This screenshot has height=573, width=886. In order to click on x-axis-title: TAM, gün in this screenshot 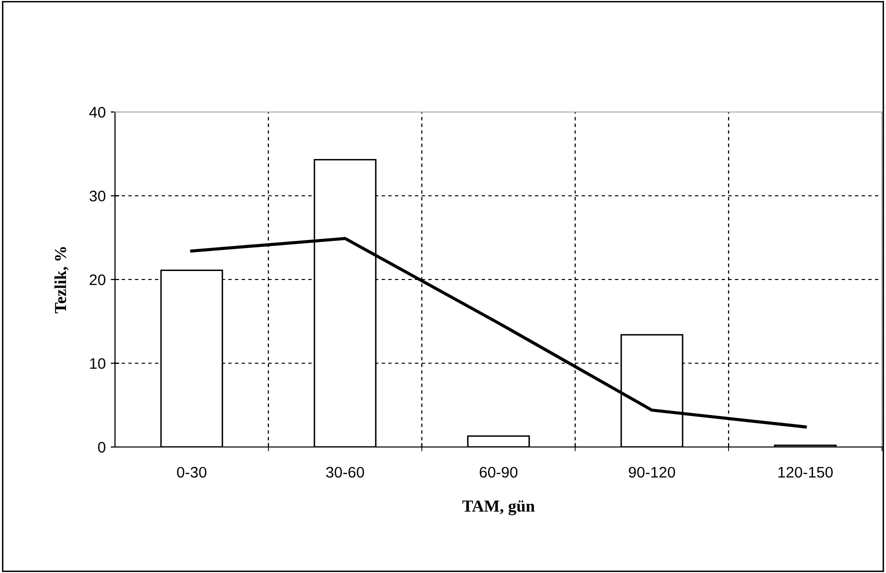, I will do `click(498, 508)`.